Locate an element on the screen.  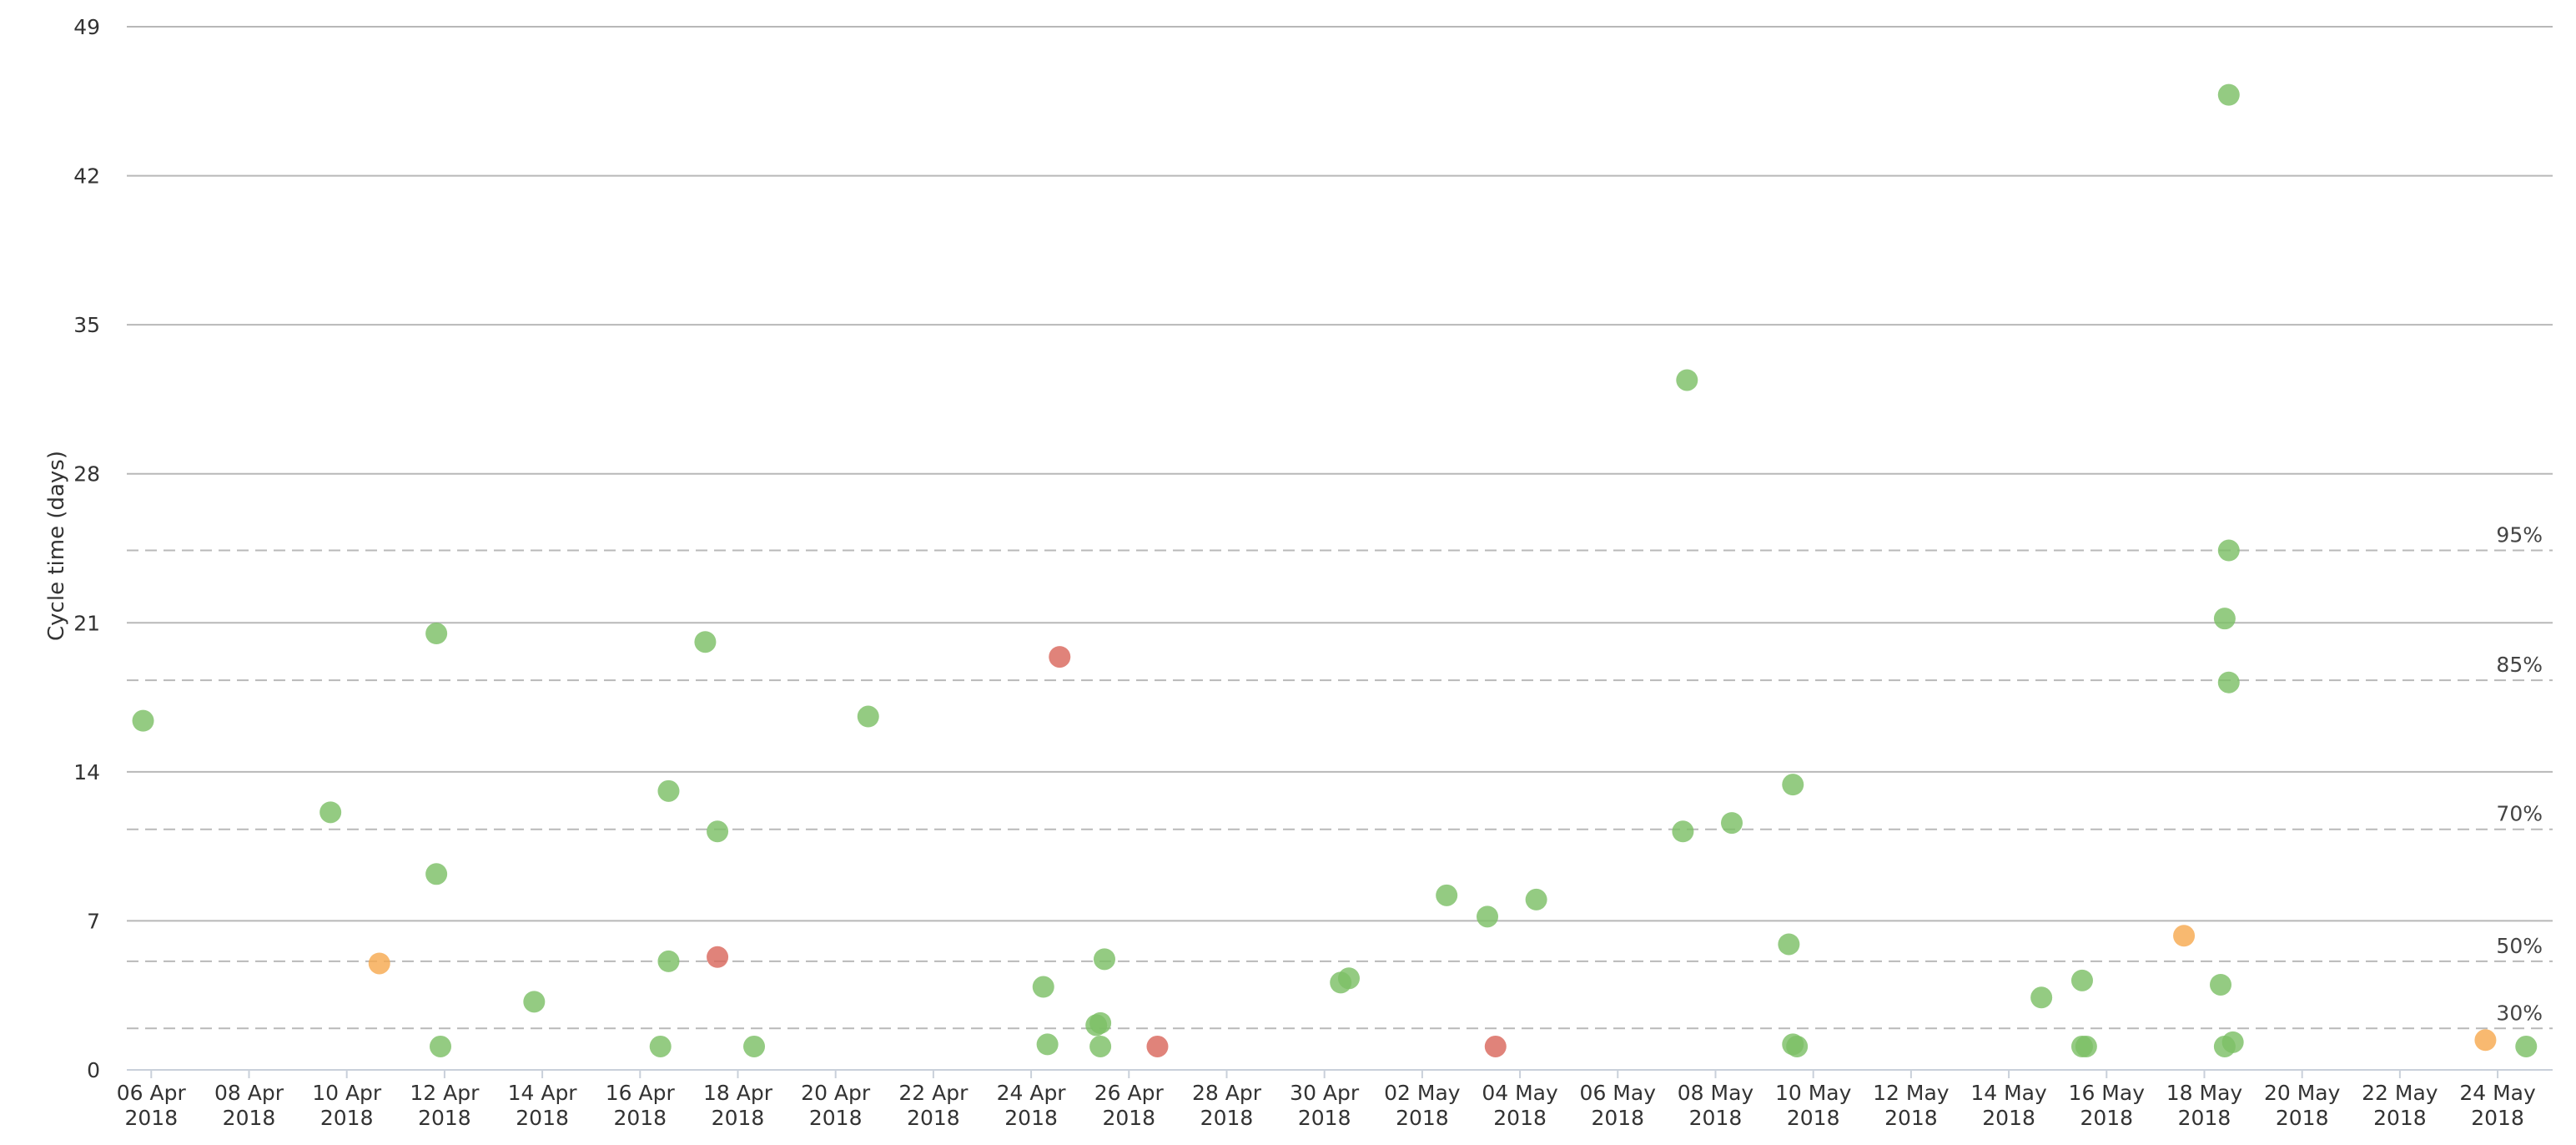
x-tick-label: 18 May 2018 is located at coordinates (2204, 1105).